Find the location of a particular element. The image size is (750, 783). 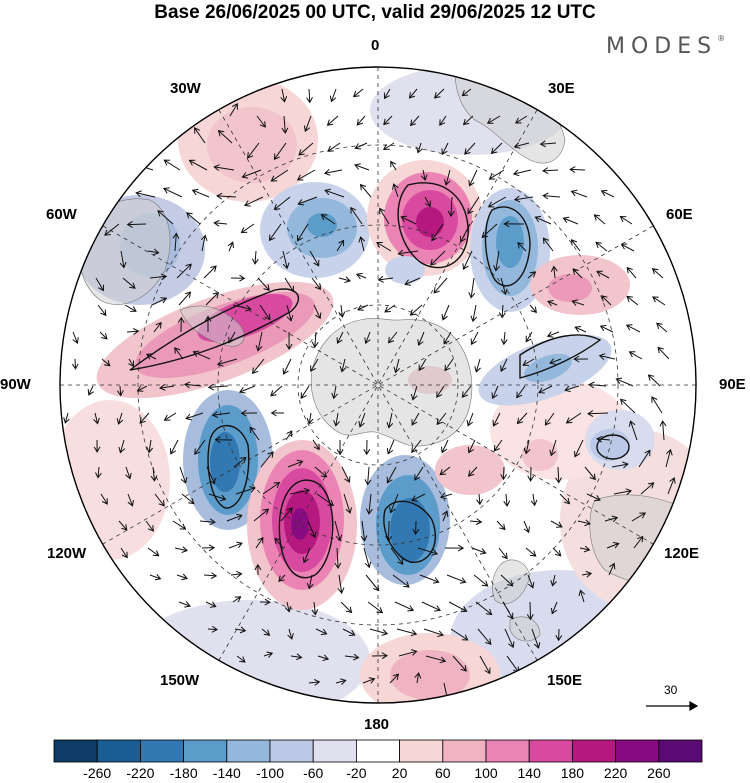

lon-label-0: 0 is located at coordinates (375, 45).